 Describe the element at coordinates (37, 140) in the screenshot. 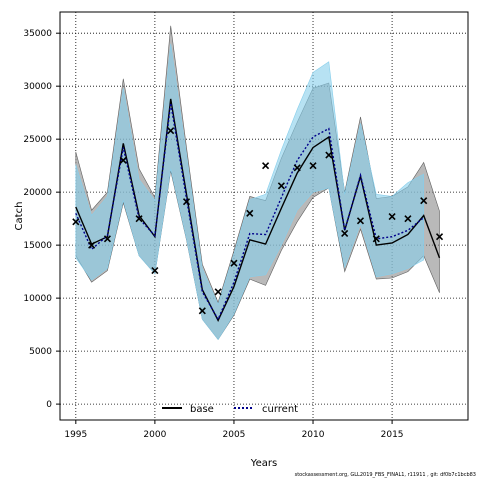

I see `y-tick-label: 25000` at that location.